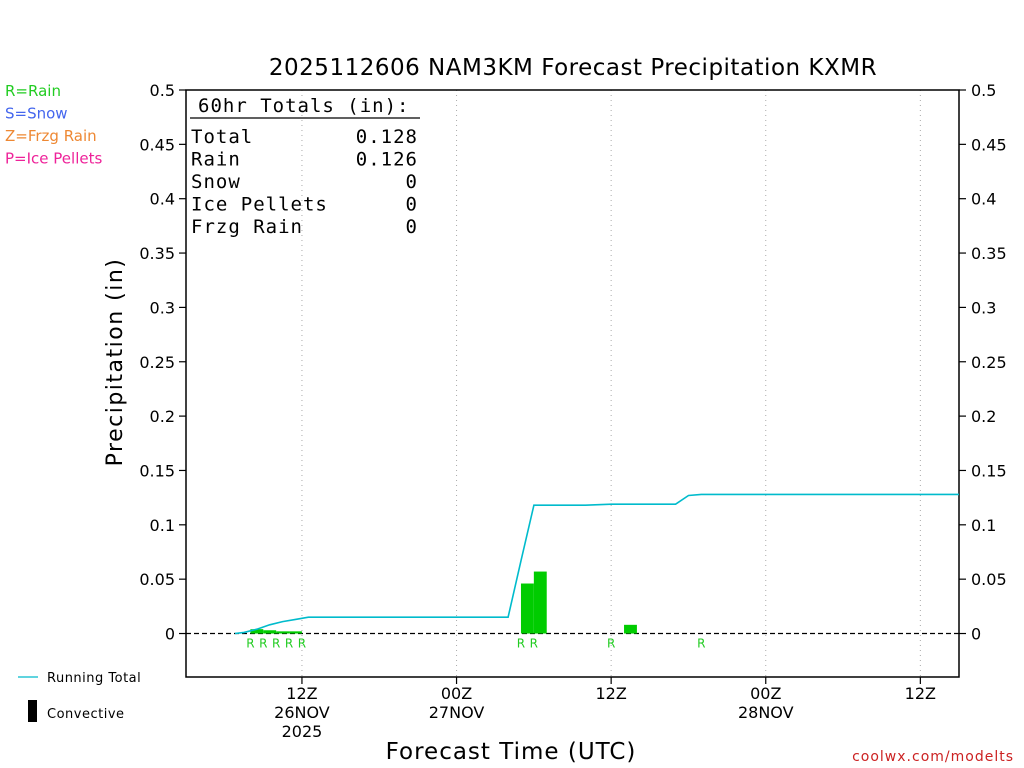 Image resolution: width=1024 pixels, height=768 pixels. I want to click on series-legend-label: Running Total, so click(94, 678).